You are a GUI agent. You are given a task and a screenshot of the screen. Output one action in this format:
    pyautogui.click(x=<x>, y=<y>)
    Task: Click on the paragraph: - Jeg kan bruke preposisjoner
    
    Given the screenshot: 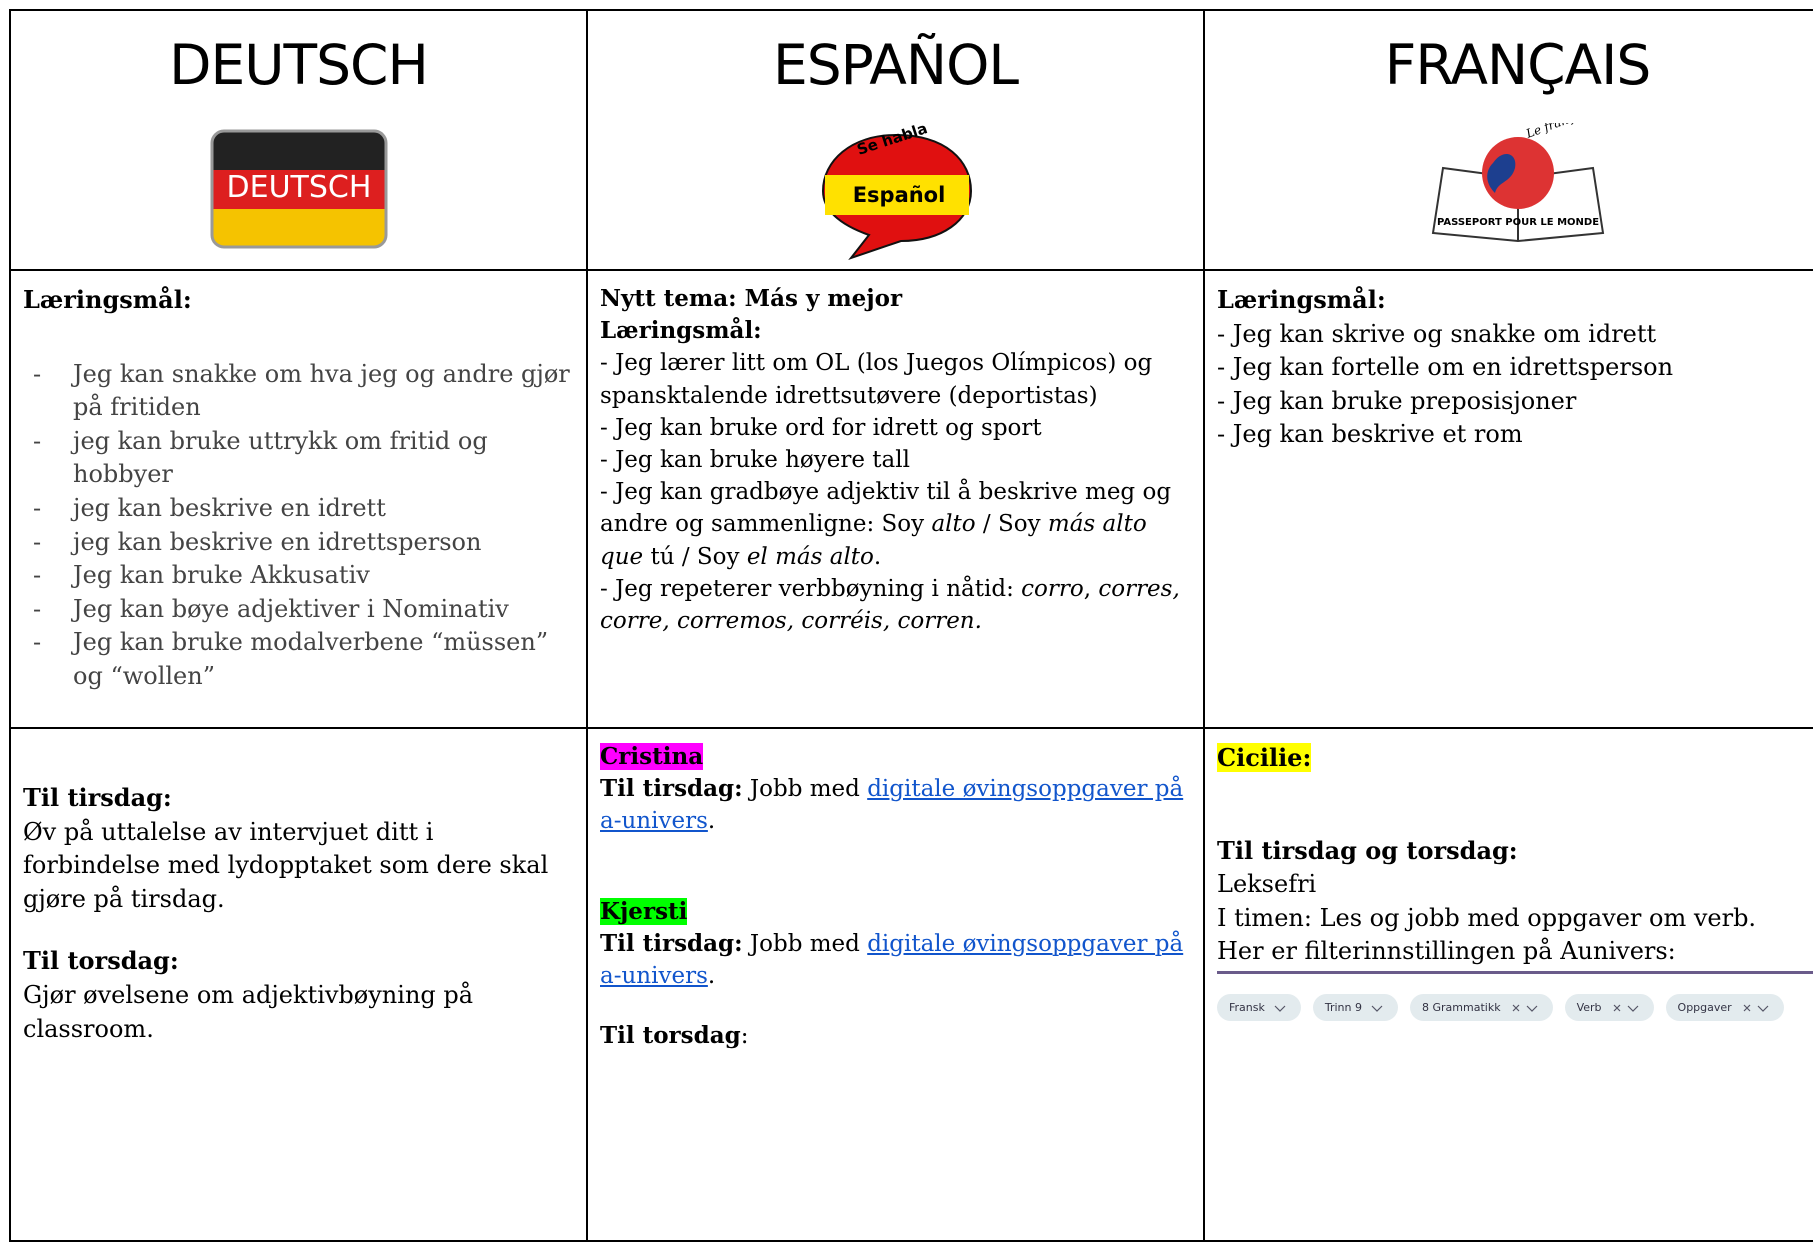 What is the action you would take?
    pyautogui.click(x=1515, y=402)
    